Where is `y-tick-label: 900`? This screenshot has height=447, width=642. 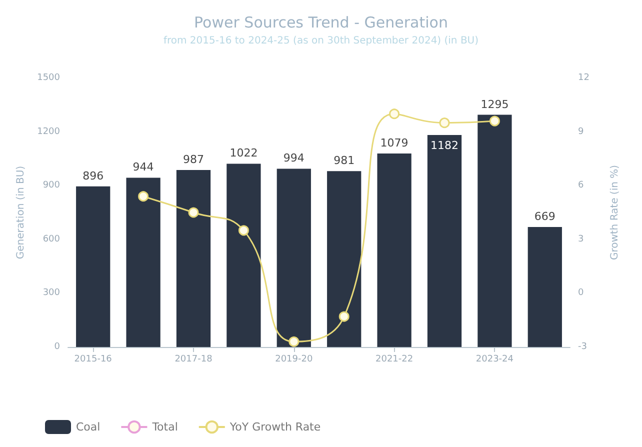 y-tick-label: 900 is located at coordinates (51, 185).